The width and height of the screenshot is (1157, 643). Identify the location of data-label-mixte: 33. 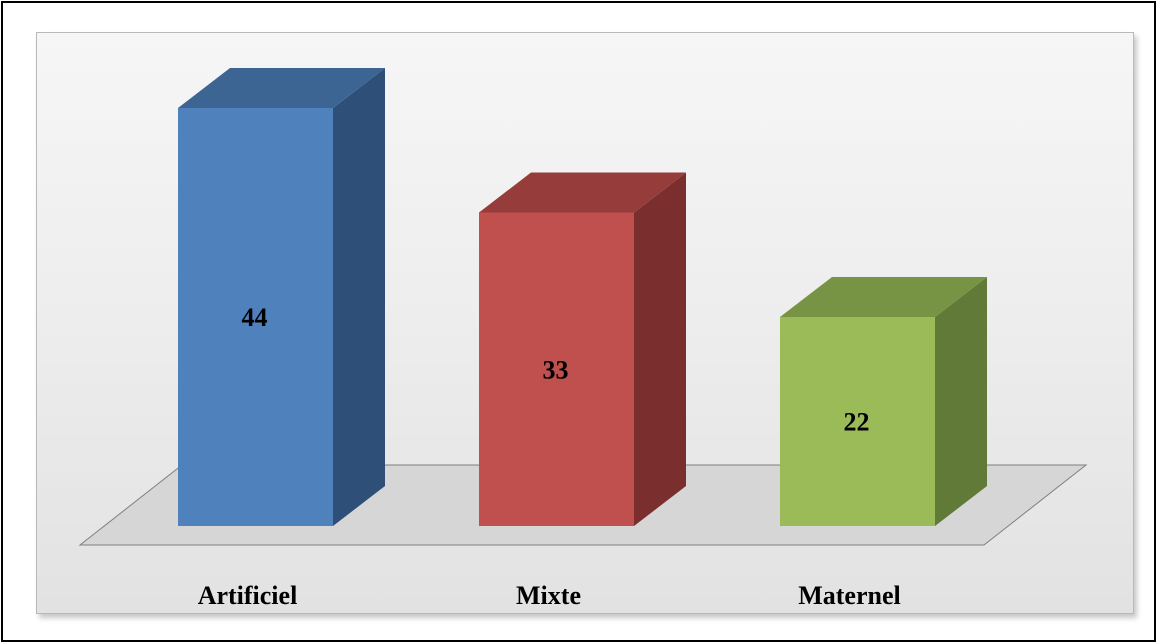
(556, 369).